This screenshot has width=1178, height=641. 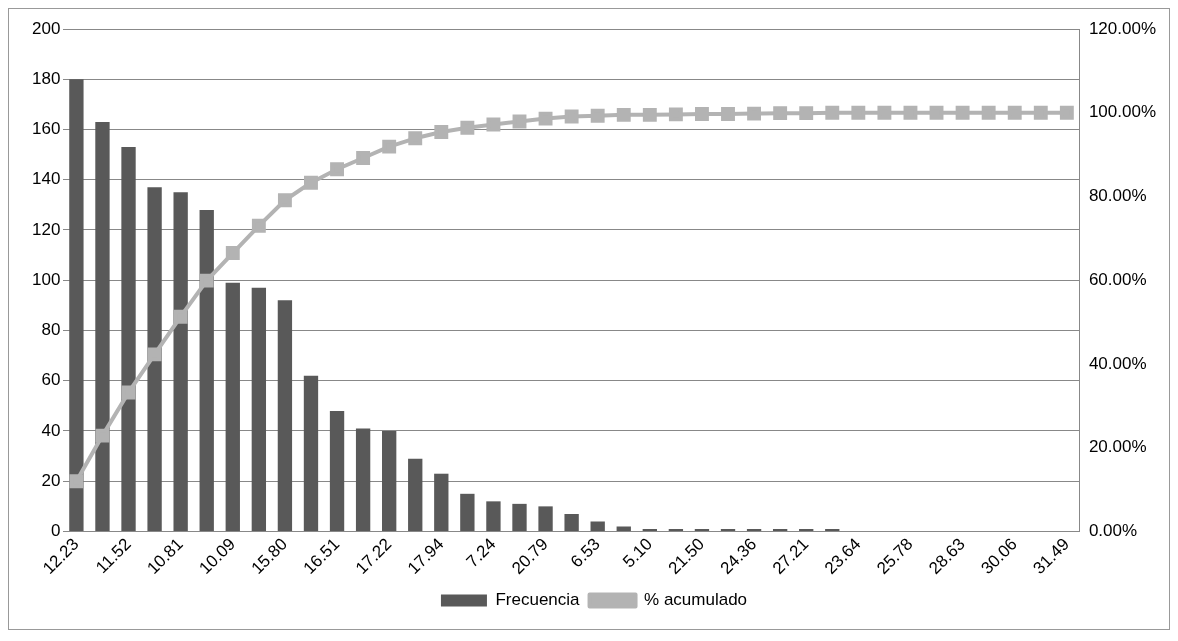 I want to click on y-tick-label: 160, so click(x=46, y=129).